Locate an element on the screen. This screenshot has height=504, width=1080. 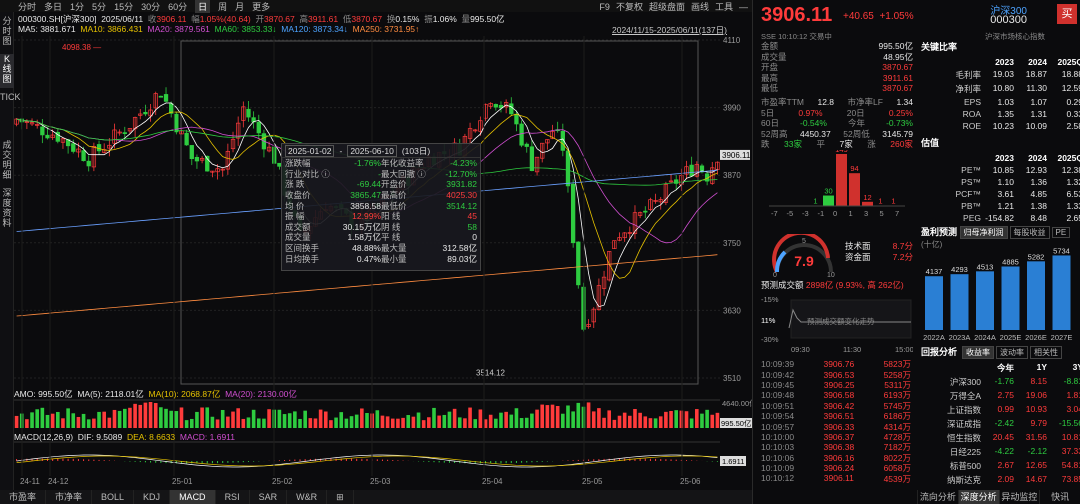
indicator-tab-1: 市净率 is located at coordinates (69, 497).